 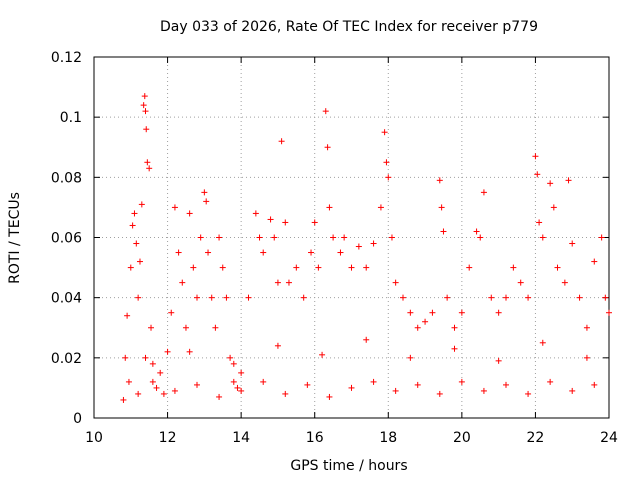 I want to click on y-tick-label: 0.02, so click(x=66, y=359).